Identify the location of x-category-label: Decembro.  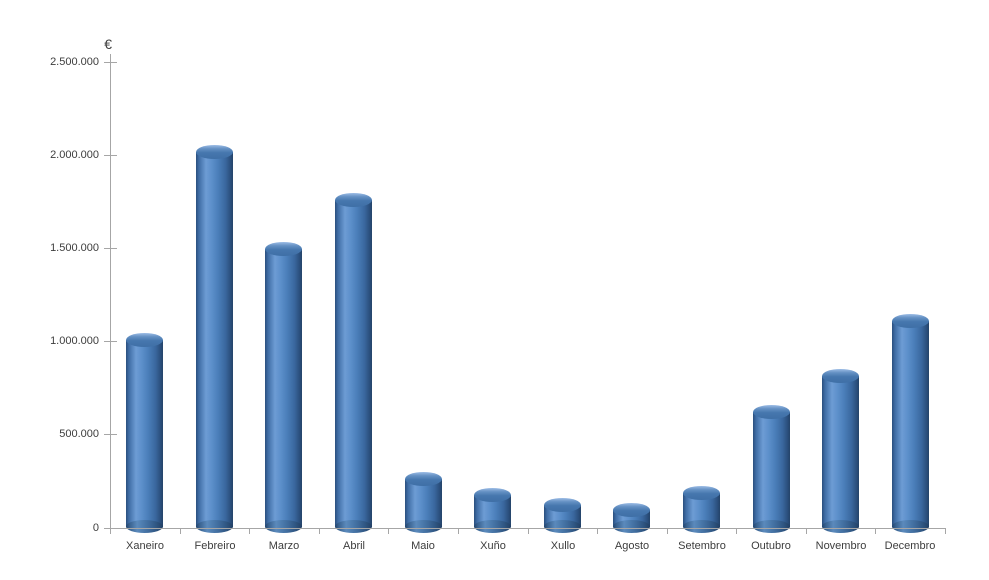
(910, 546).